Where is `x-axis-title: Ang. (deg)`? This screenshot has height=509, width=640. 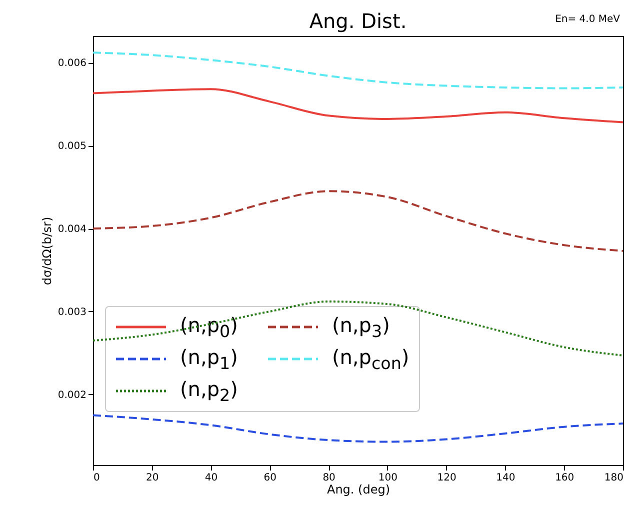 x-axis-title: Ang. (deg) is located at coordinates (358, 489).